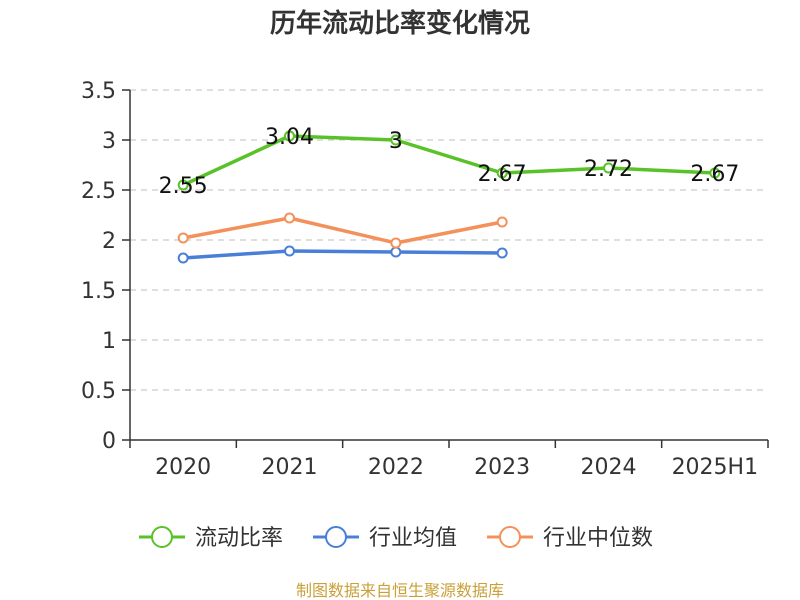  I want to click on x-tick-label: 2022, so click(396, 467).